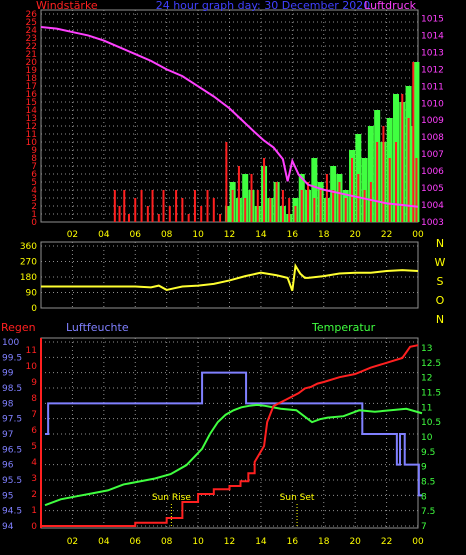 This screenshot has height=555, width=466. I want to click on rain-tick: 10, so click(32, 367).